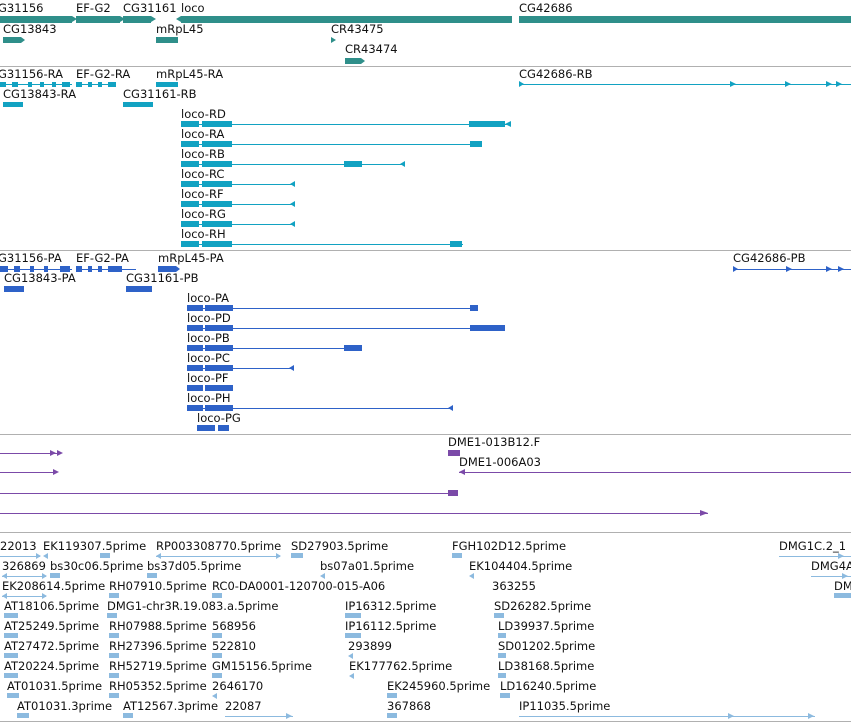 The height and width of the screenshot is (722, 851). I want to click on est-label: IP16112.5prime, so click(391, 626).